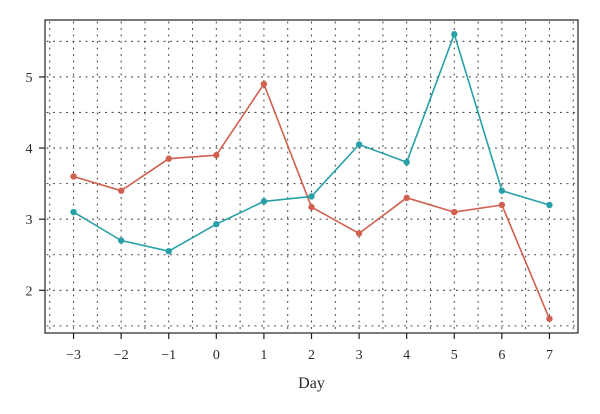  I want to click on x-tick-label: −1, so click(168, 355).